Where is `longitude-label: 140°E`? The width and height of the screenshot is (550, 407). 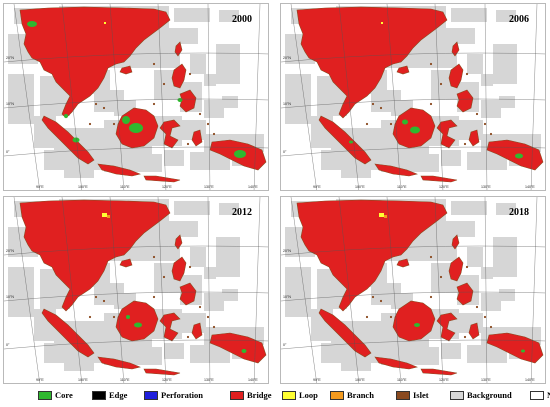 longitude-label: 140°E is located at coordinates (530, 187).